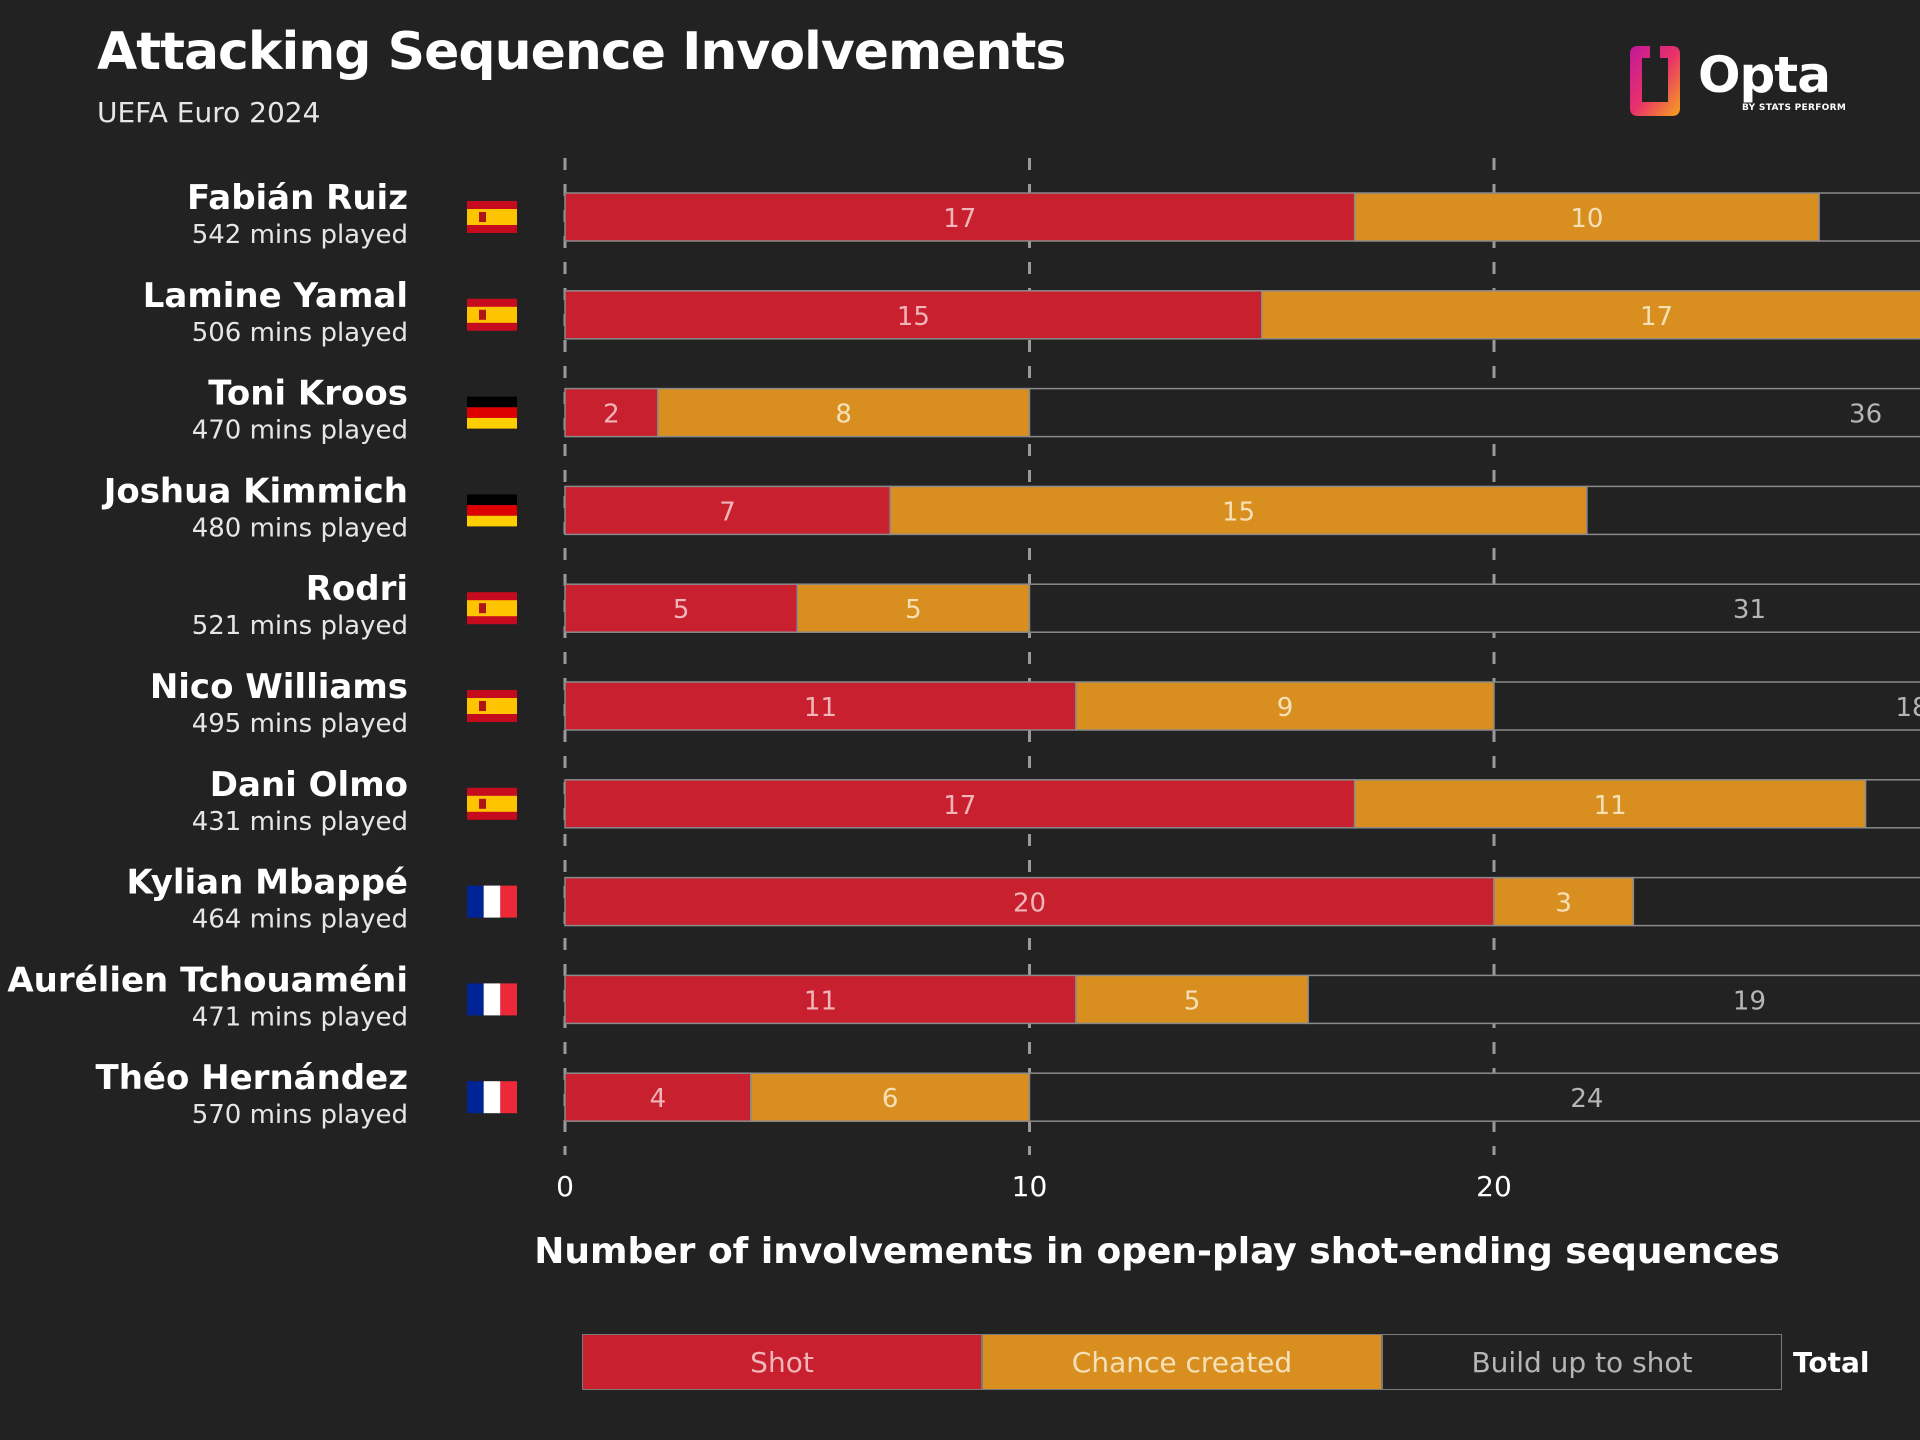  What do you see at coordinates (1749, 1001) in the screenshot?
I see `bar-segment-build-up-label: 19` at bounding box center [1749, 1001].